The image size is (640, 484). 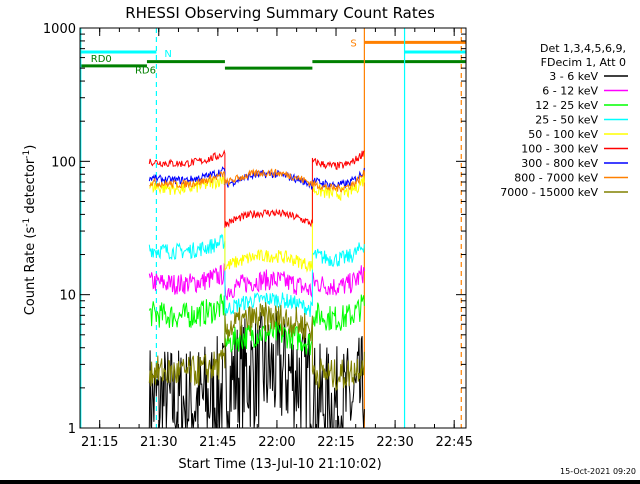 What do you see at coordinates (583, 62) in the screenshot?
I see `legend-header: FDecim 1, Att 0` at bounding box center [583, 62].